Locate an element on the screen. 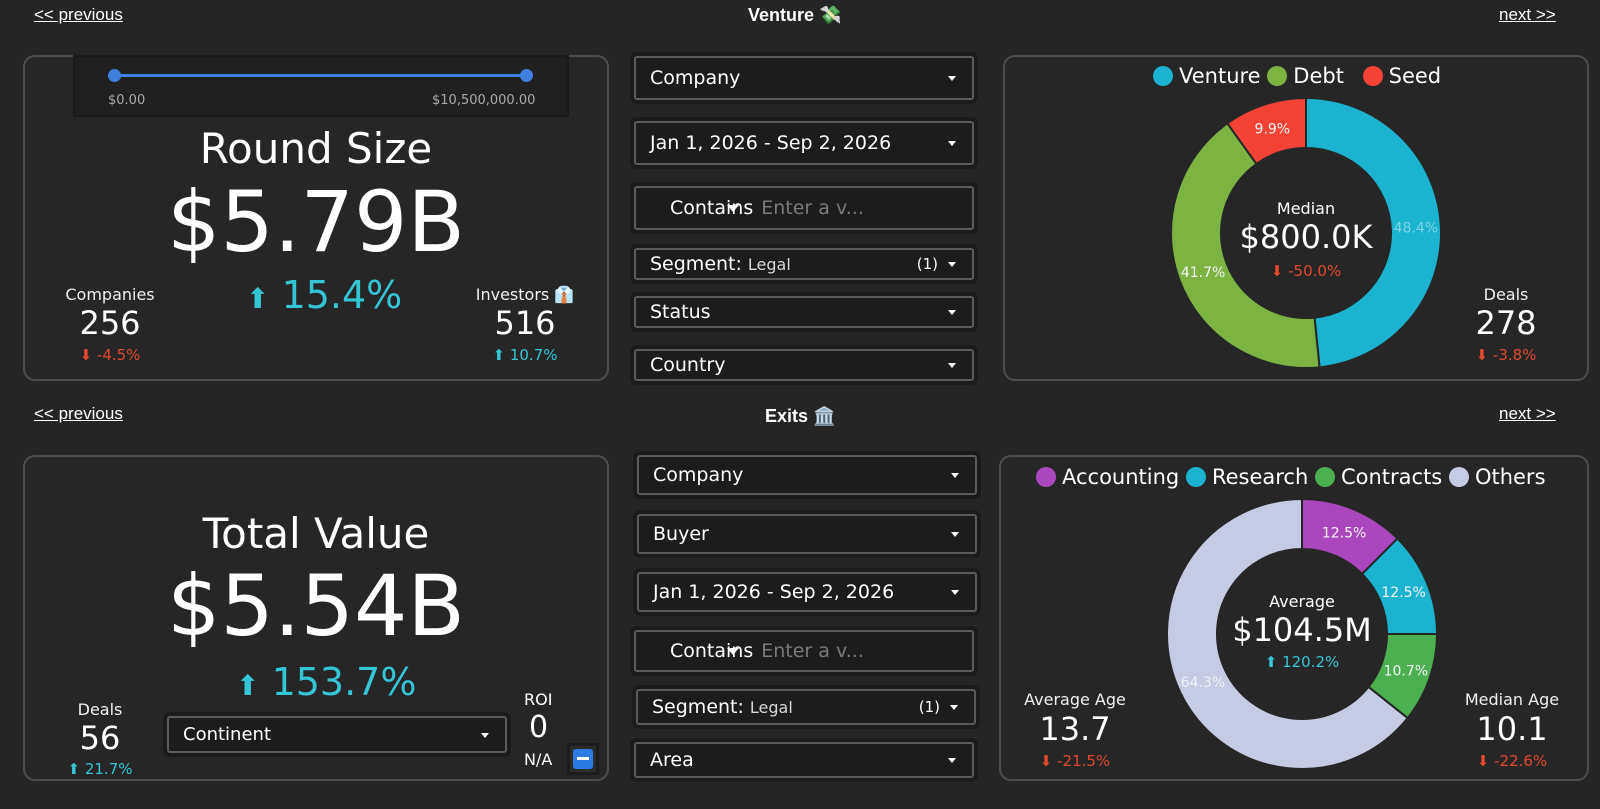 The height and width of the screenshot is (809, 1600). exits-contains-filter: Contains is located at coordinates (819, 651).